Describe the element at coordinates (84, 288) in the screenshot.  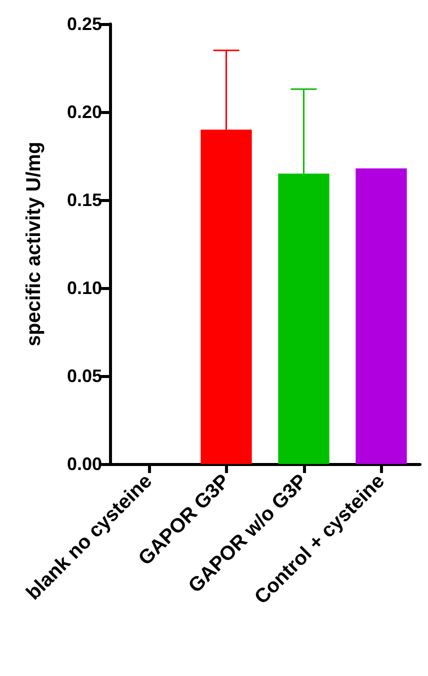
I see `y-tick-label: 0.10` at that location.